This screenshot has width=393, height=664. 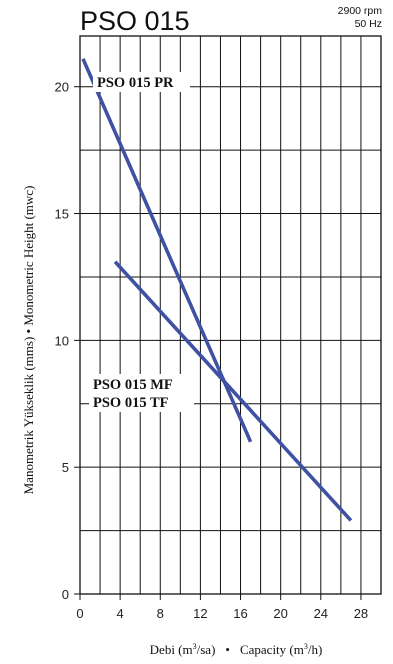 What do you see at coordinates (361, 613) in the screenshot?
I see `x-tick-label: 28` at bounding box center [361, 613].